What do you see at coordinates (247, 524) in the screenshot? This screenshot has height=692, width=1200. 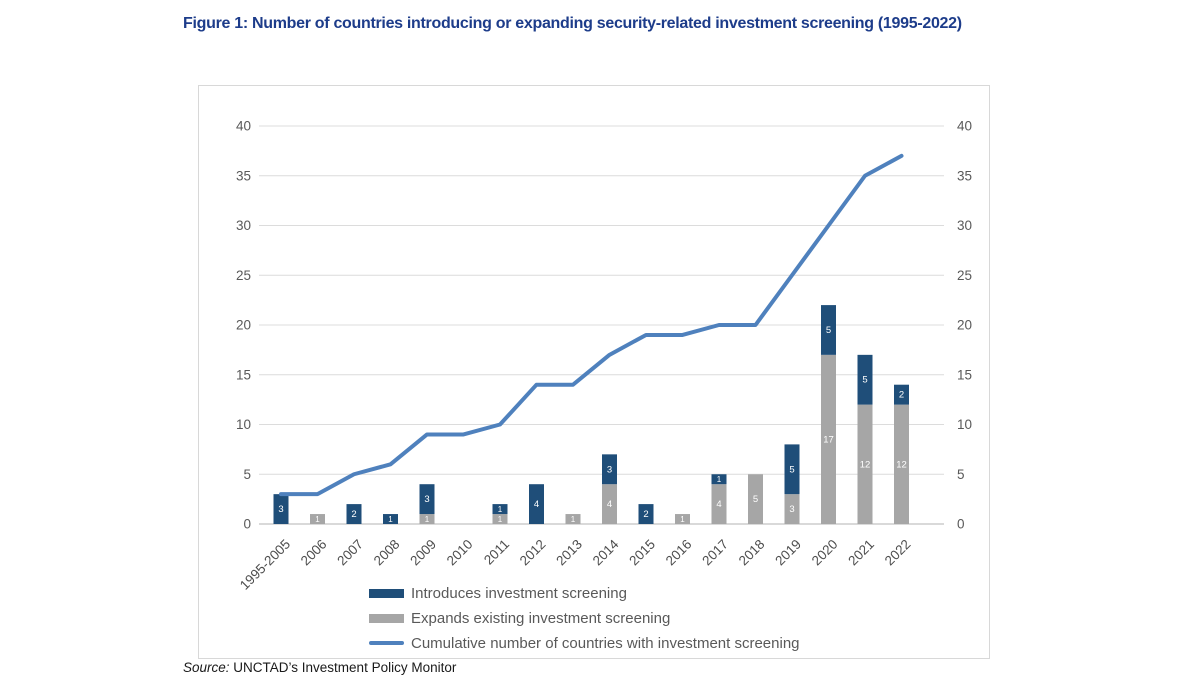 I see `y-axis-tick-label-left: 0` at bounding box center [247, 524].